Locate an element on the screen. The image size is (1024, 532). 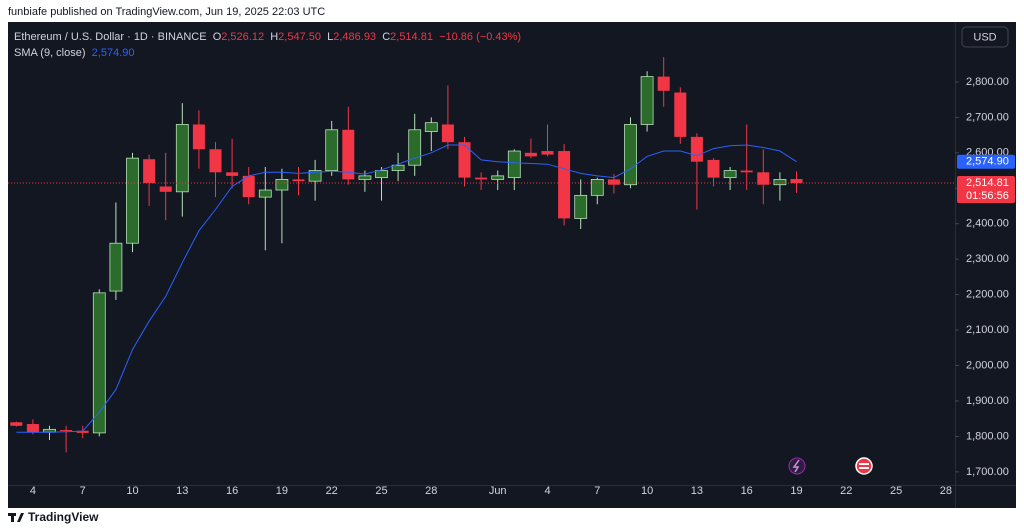
footer-logo is located at coordinates (16, 517).